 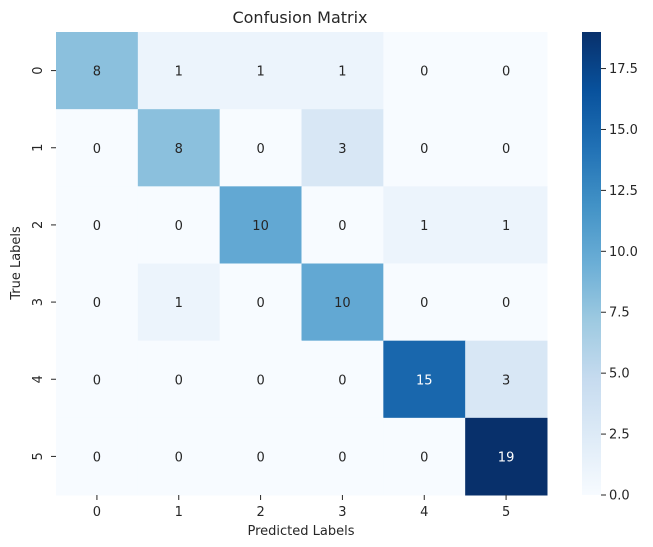 I want to click on colorbar-tick-label: 5.0, so click(x=619, y=374).